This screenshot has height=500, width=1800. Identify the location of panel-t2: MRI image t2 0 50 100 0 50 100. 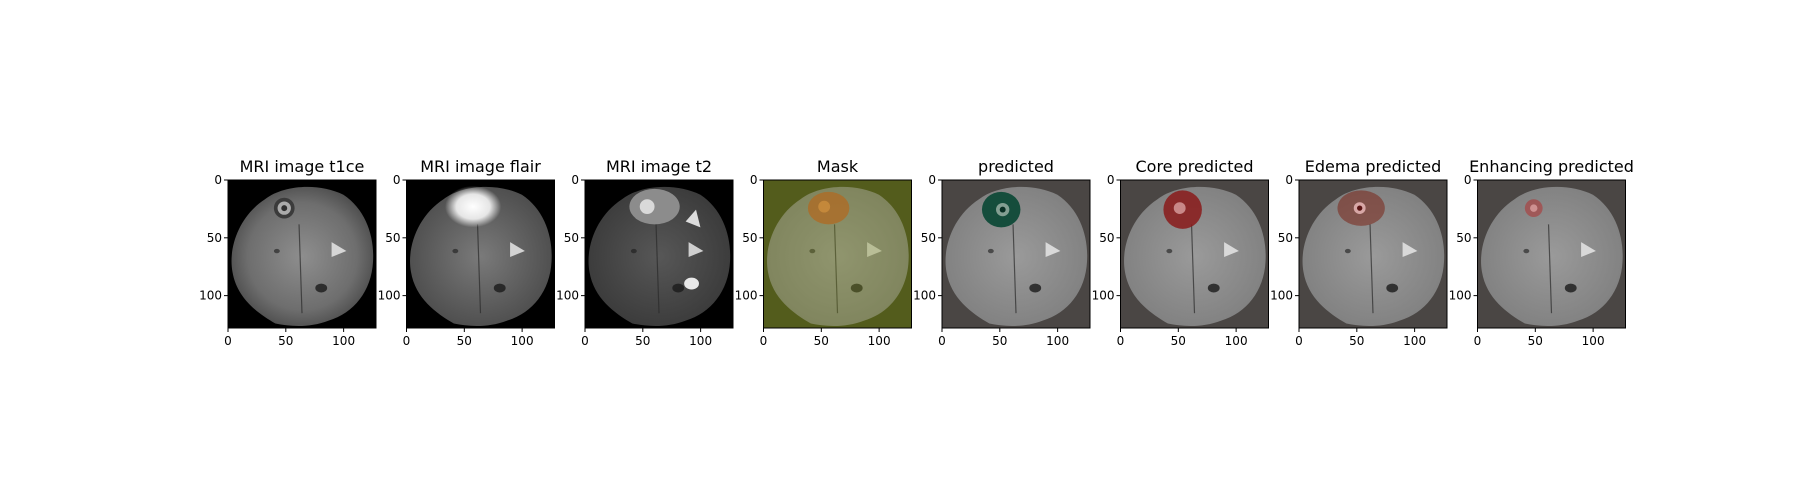
(645, 252).